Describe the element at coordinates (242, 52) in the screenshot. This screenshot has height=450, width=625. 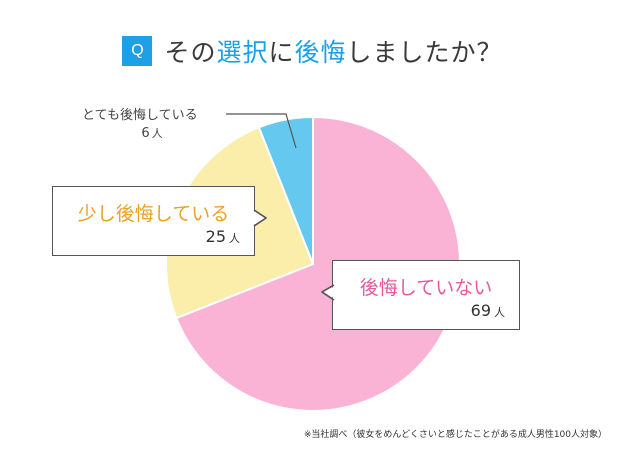
I see `title-highlight: 選択` at that location.